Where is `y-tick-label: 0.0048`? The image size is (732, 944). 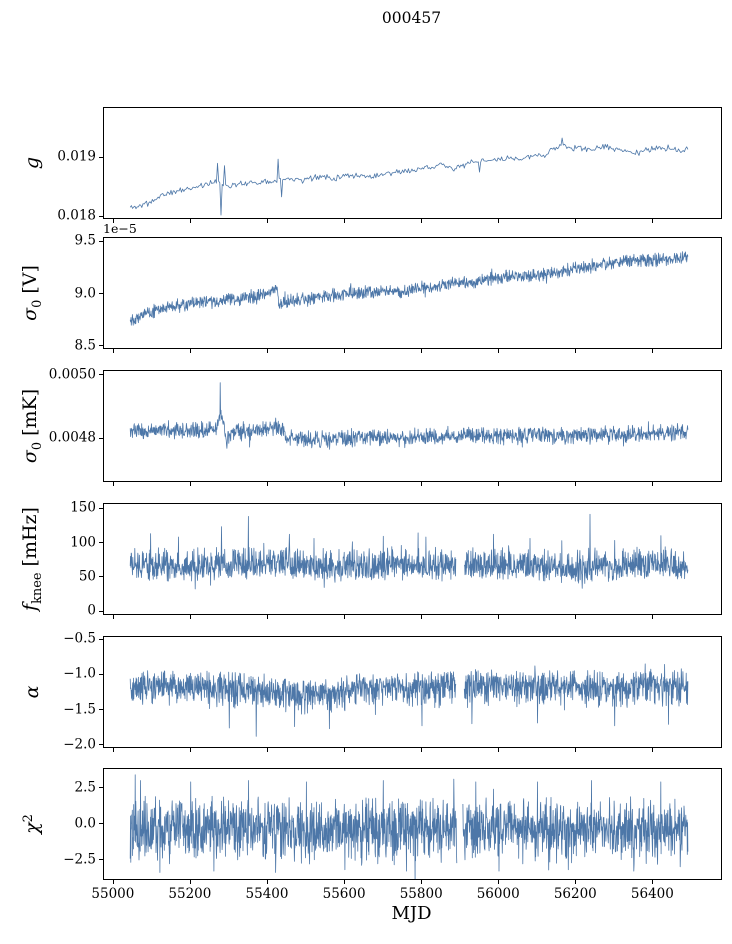 y-tick-label: 0.0048 is located at coordinates (72, 437).